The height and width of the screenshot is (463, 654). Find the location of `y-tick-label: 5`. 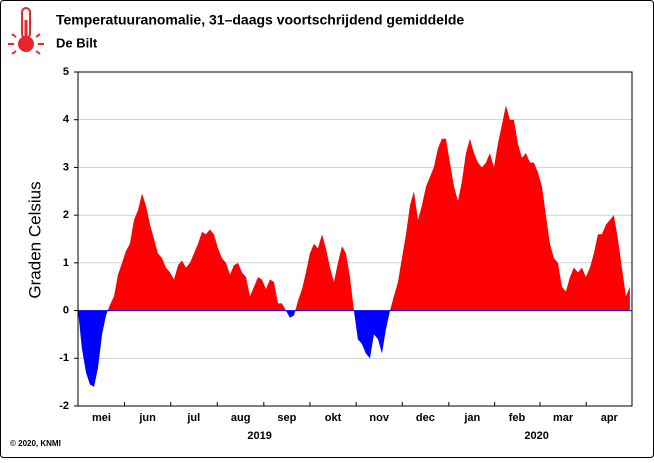

y-tick-label: 5 is located at coordinates (66, 72).